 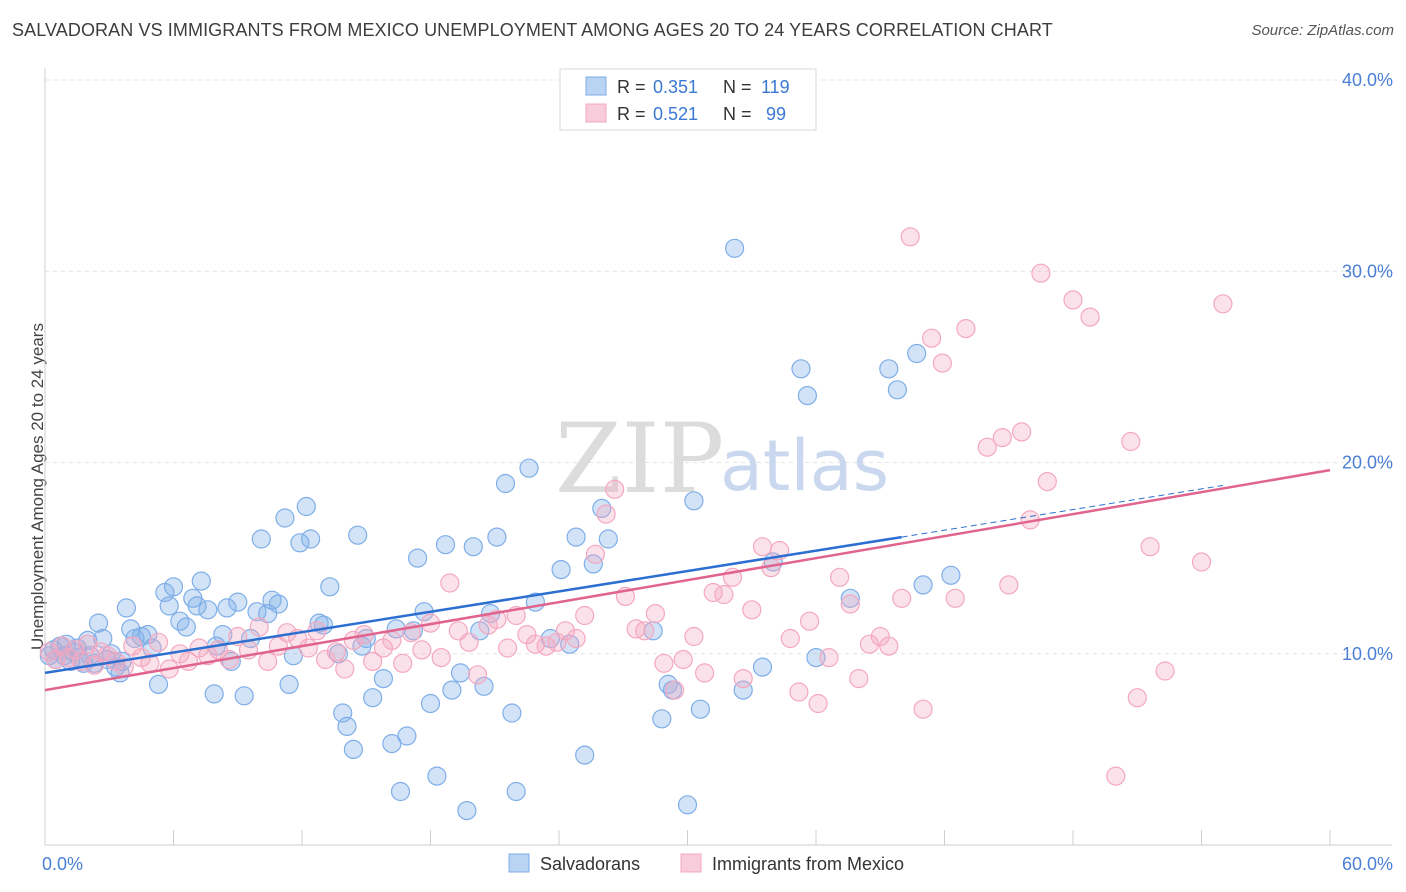 I want to click on watermark-zip: ZIP, so click(x=639, y=459).